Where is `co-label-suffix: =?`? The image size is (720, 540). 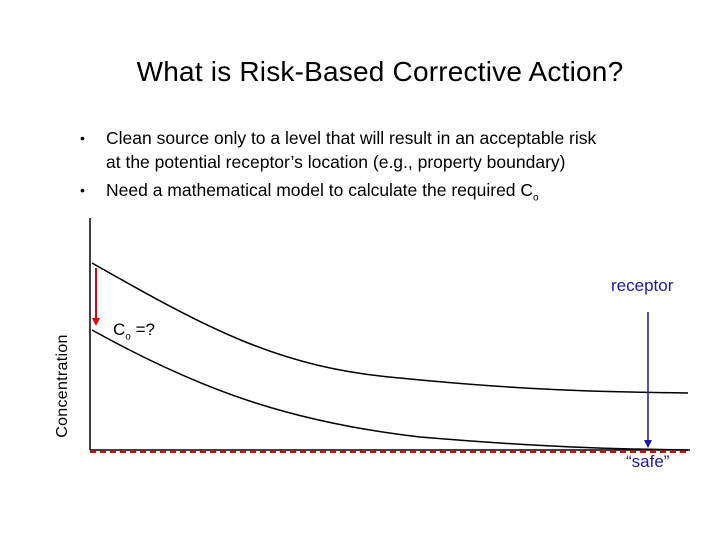
co-label-suffix: =? is located at coordinates (142, 329).